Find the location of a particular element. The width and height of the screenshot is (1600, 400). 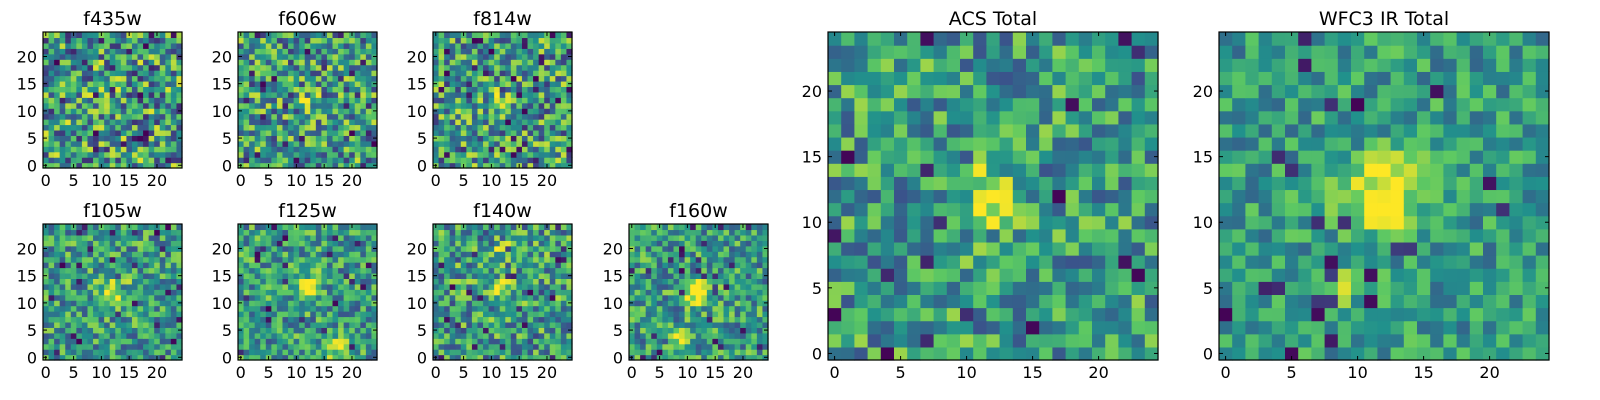

x-tick-label: 5 is located at coordinates (73, 372).